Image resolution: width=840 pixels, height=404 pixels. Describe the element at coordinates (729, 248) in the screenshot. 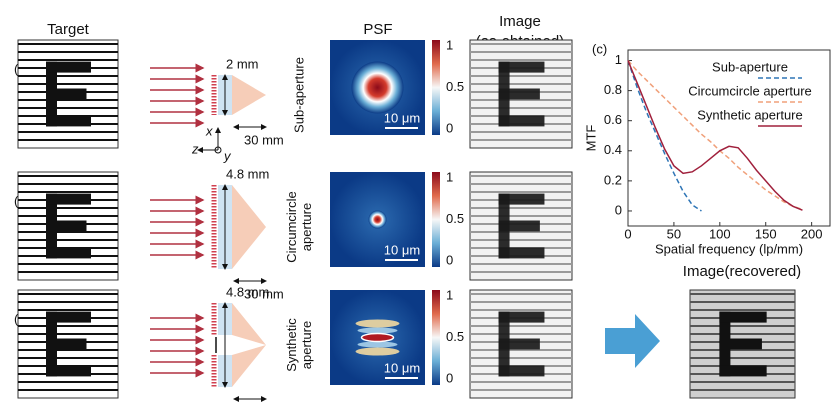

I see `x-axis-label: Spatial frequency (lp/mm)` at that location.